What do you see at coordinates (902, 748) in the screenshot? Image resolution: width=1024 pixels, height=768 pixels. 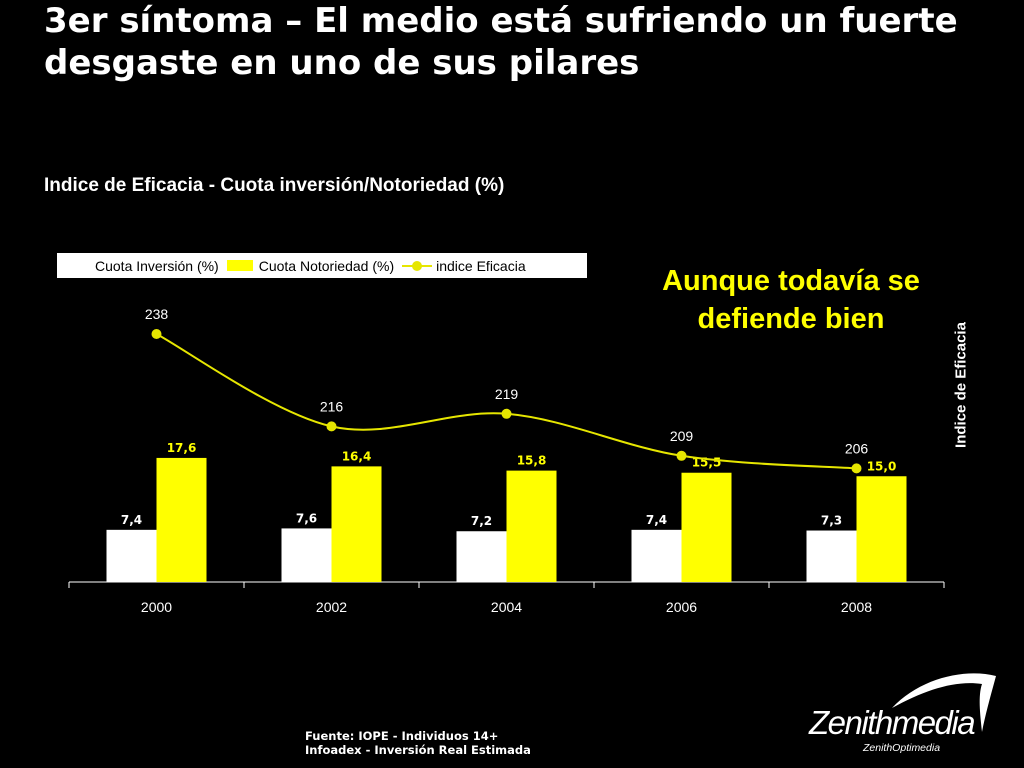 I see `logo-subtitle: ZenithOptimedia` at bounding box center [902, 748].